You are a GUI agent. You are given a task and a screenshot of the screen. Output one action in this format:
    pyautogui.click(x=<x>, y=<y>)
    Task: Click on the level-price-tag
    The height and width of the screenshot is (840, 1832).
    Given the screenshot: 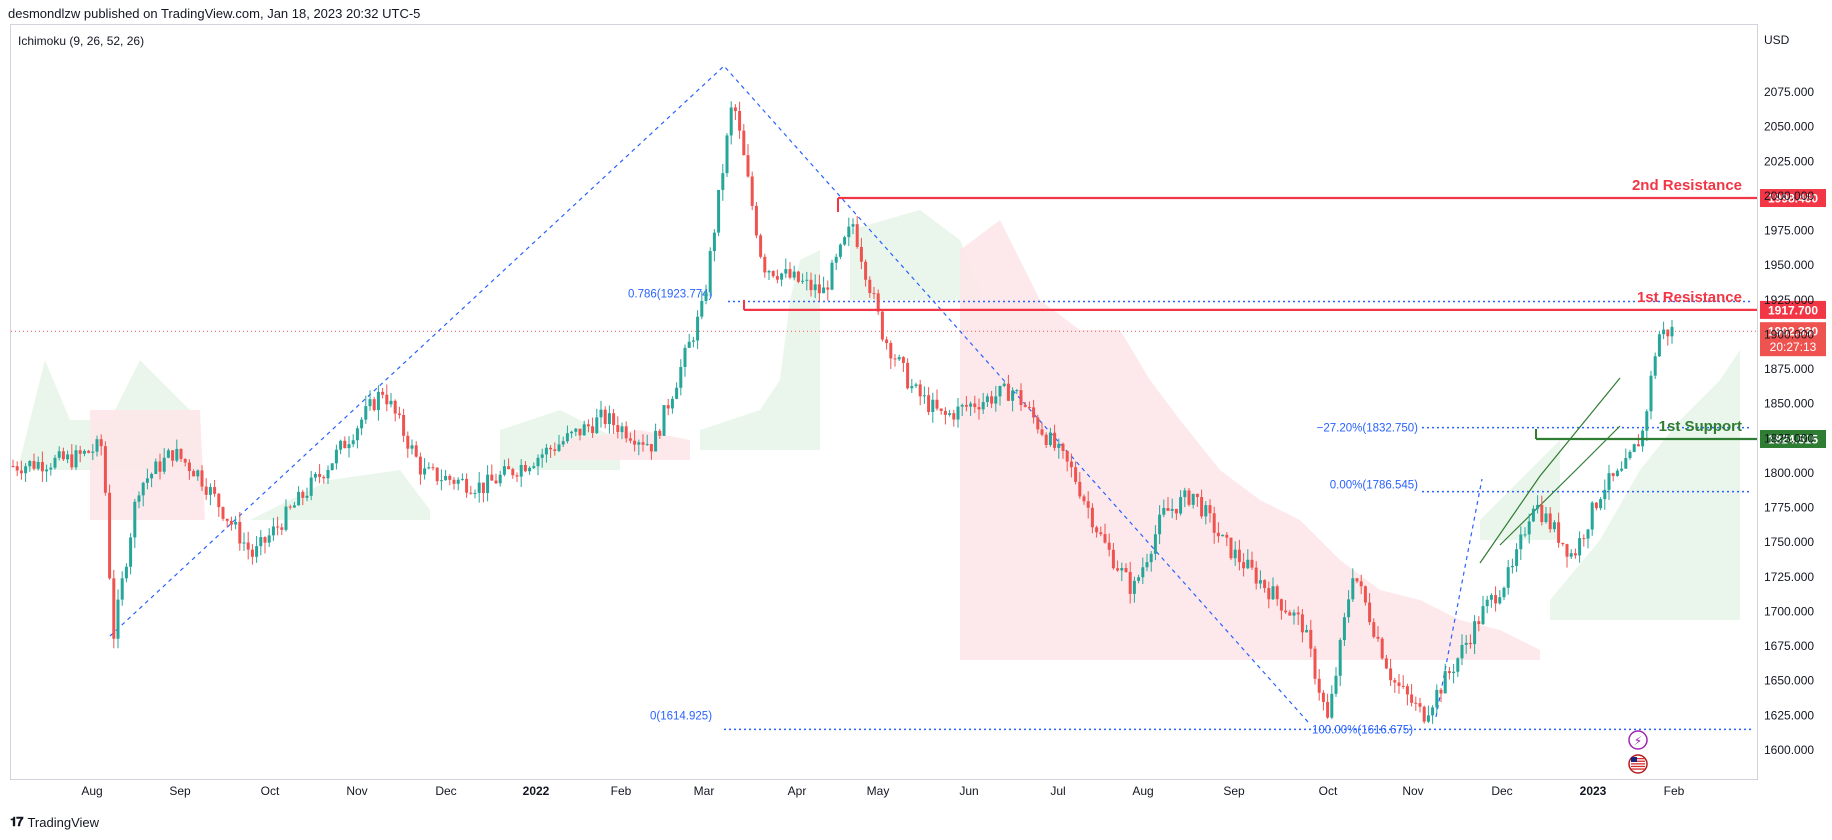 What is the action you would take?
    pyautogui.click(x=1793, y=438)
    